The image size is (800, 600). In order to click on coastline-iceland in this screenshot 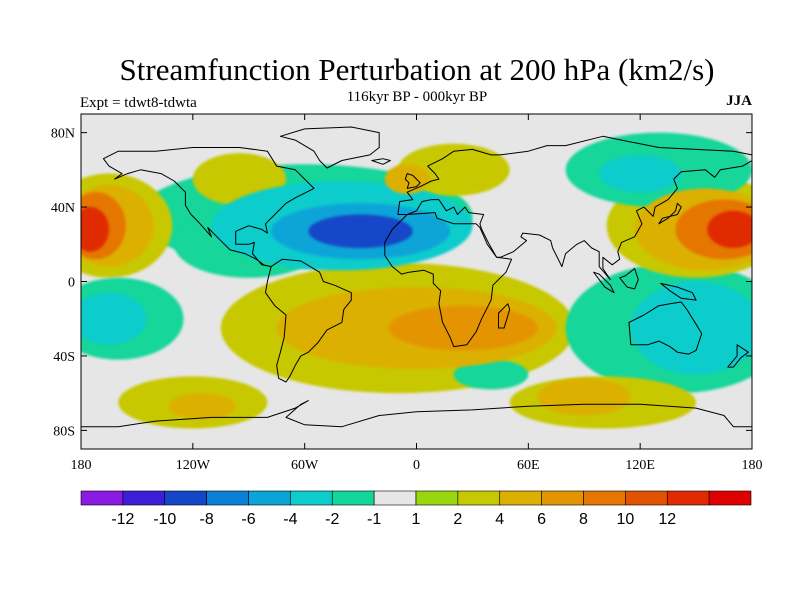, I will do `click(381, 161)`.